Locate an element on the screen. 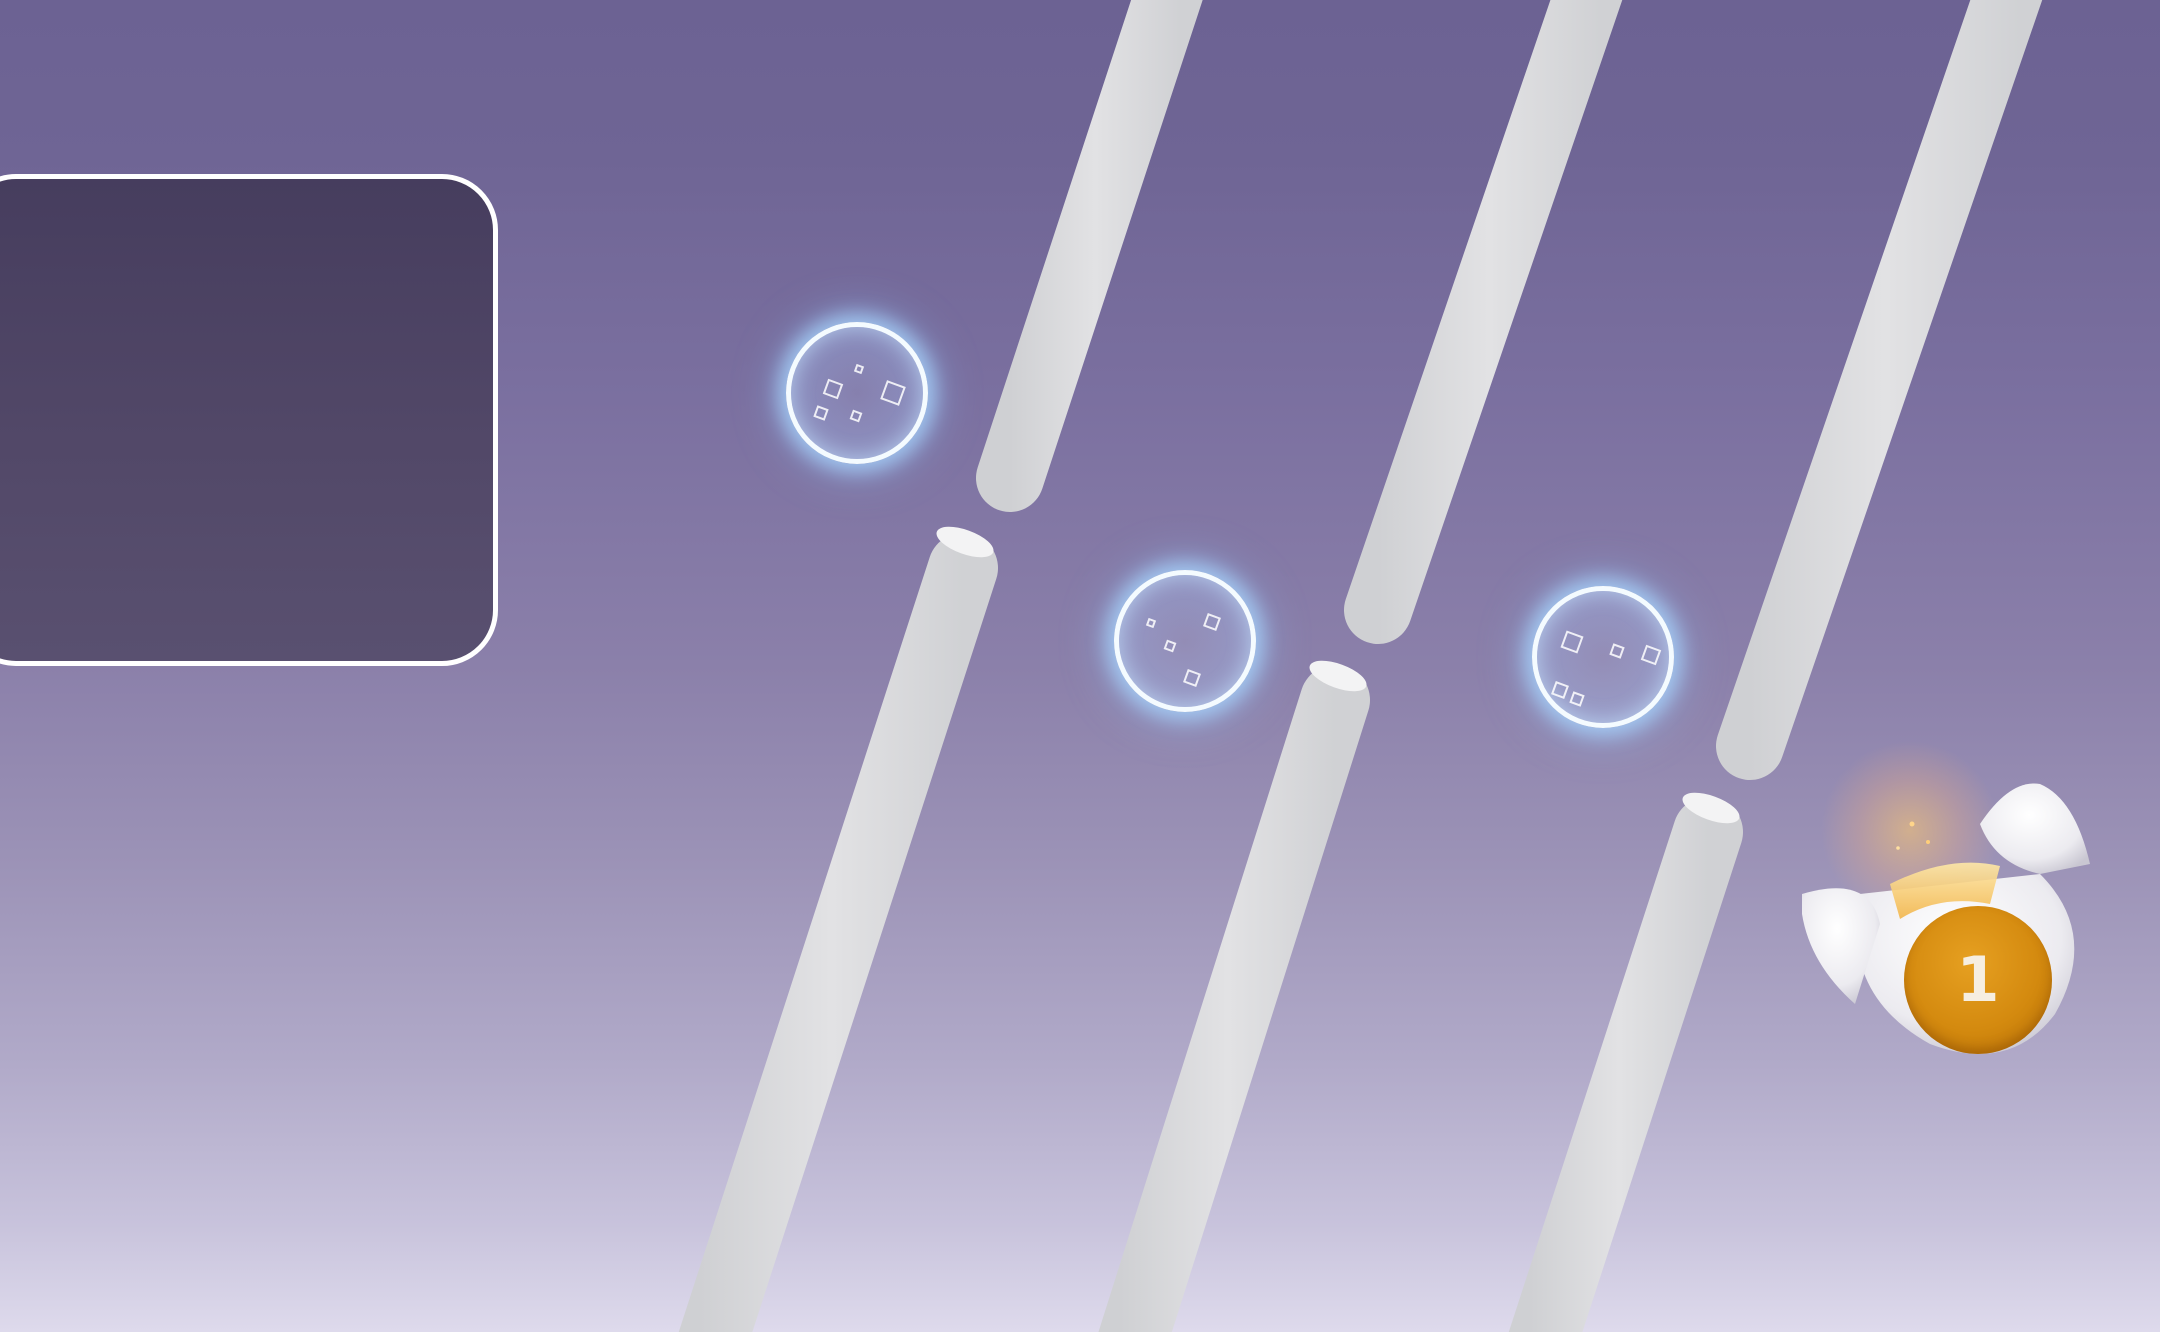 Image resolution: width=2160 pixels, height=1332 pixels. empty-panel is located at coordinates (249, 420).